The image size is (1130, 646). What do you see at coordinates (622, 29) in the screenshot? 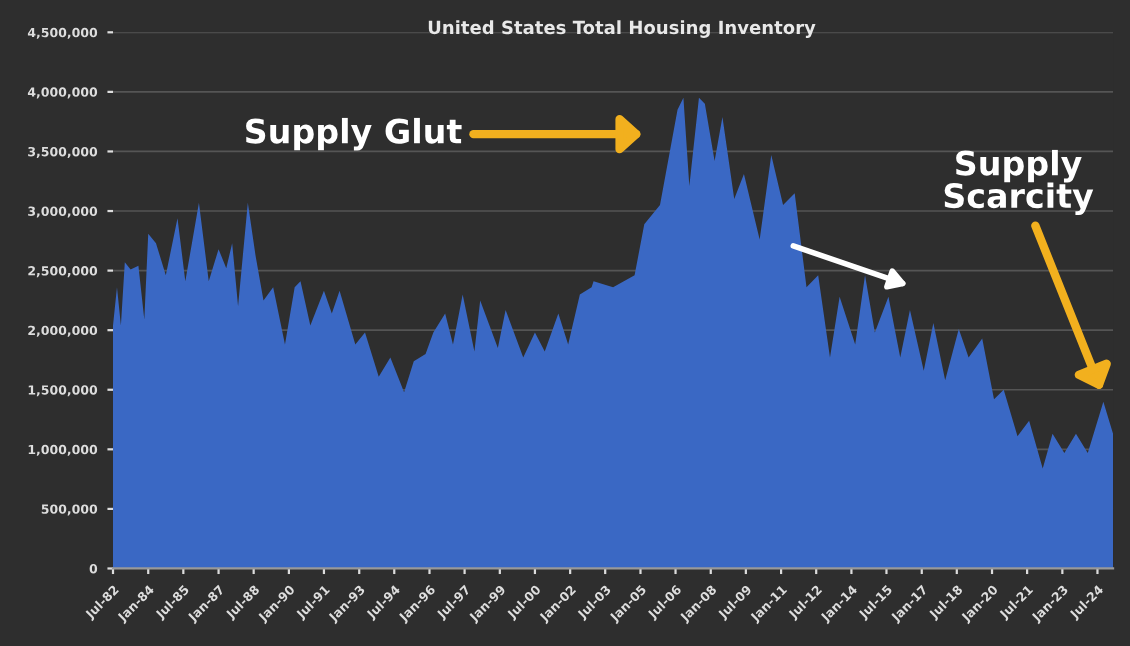
I see `chart-title: United States Total Housing Inventory` at bounding box center [622, 29].